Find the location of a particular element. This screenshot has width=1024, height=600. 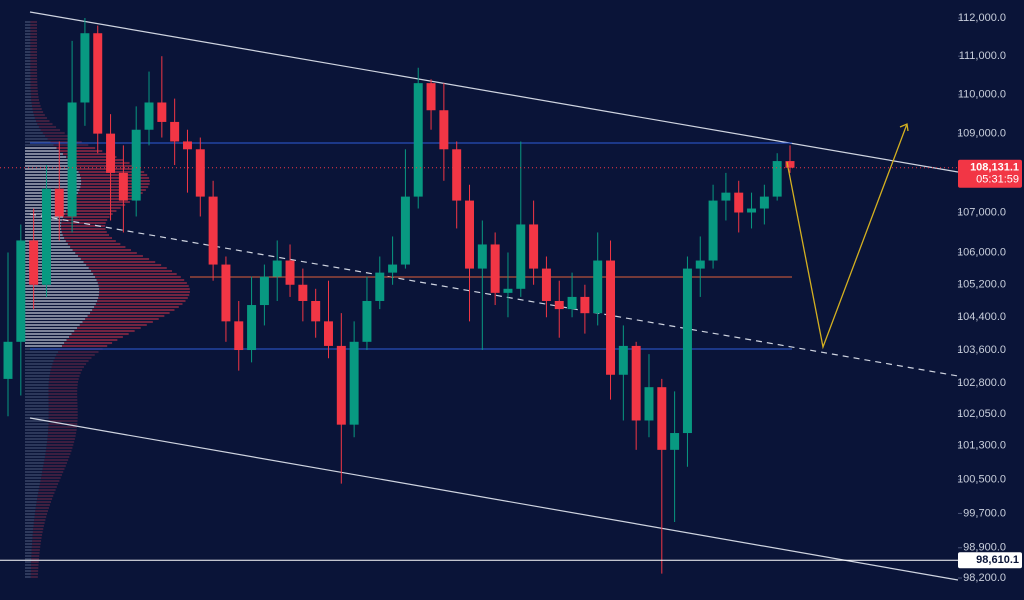

y-tick-label: 104,400.0 is located at coordinates (981, 317).